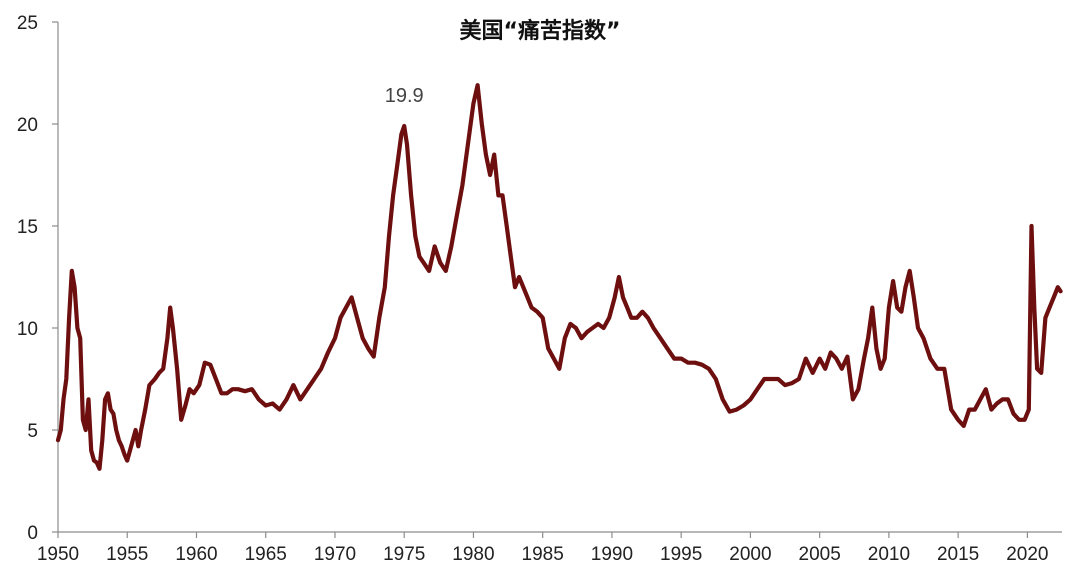 This screenshot has height=584, width=1080. Describe the element at coordinates (196, 554) in the screenshot. I see `x-tick-label: 1960` at that location.